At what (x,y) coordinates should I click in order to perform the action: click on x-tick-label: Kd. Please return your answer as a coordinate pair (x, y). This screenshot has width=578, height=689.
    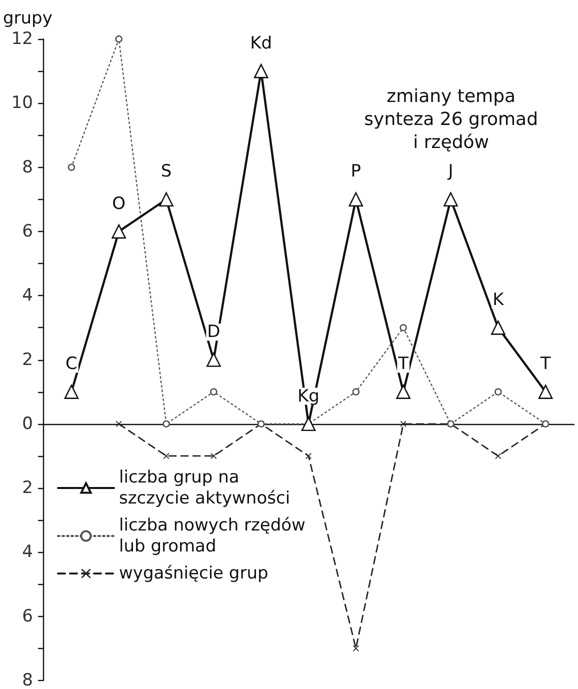
    Looking at the image, I should click on (261, 43).